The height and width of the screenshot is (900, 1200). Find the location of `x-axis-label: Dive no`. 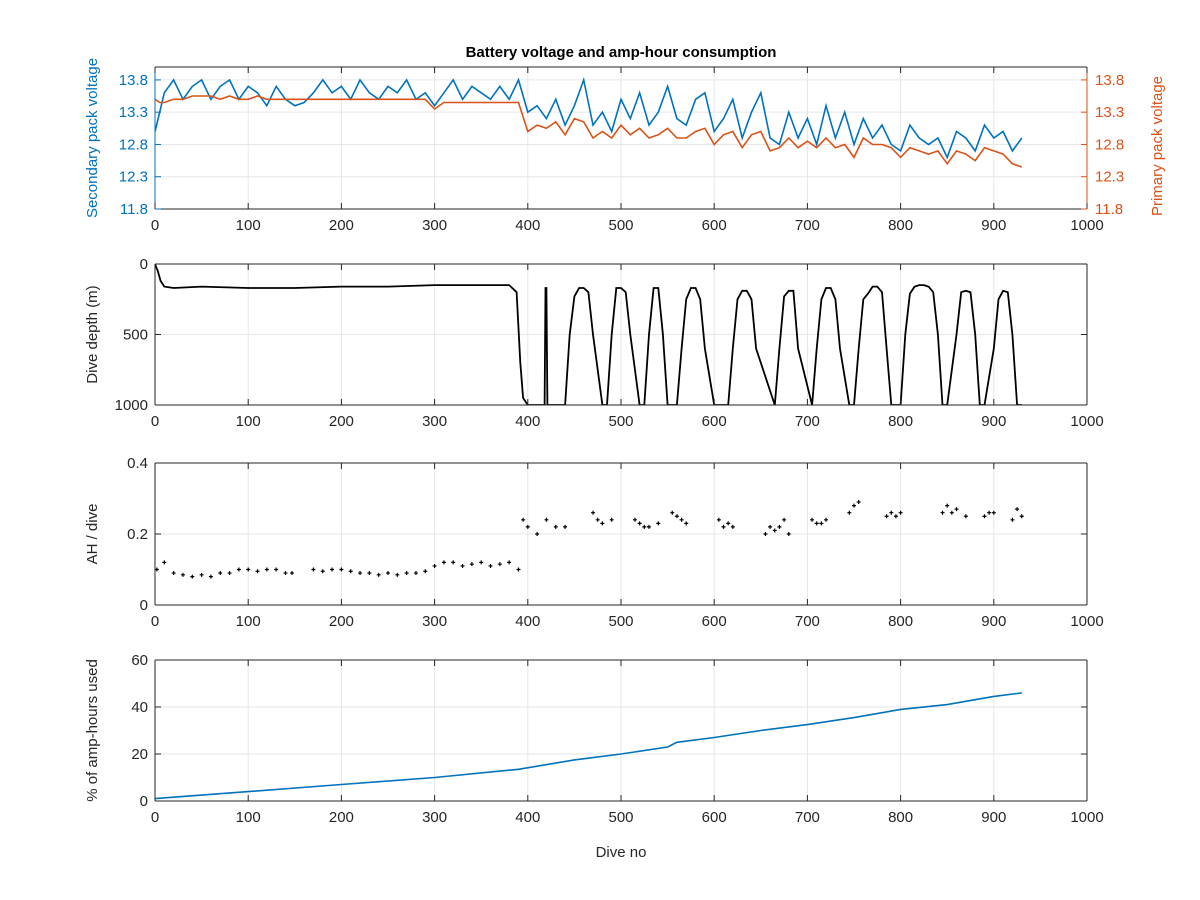

x-axis-label: Dive no is located at coordinates (621, 852).